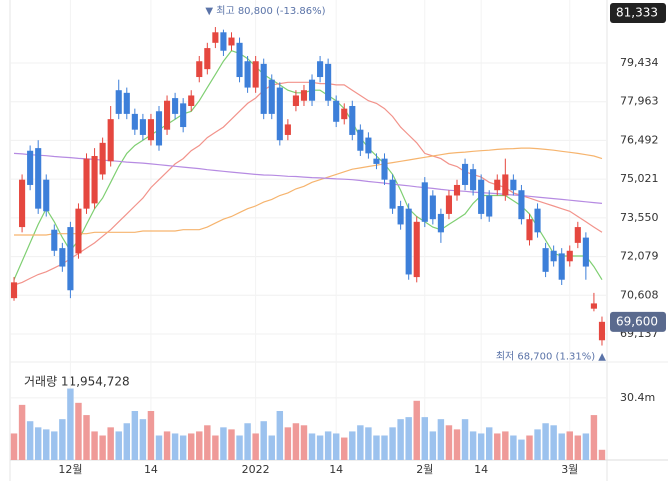 This screenshot has width=668, height=481. I want to click on current-price-tag-box, so click(638, 321).